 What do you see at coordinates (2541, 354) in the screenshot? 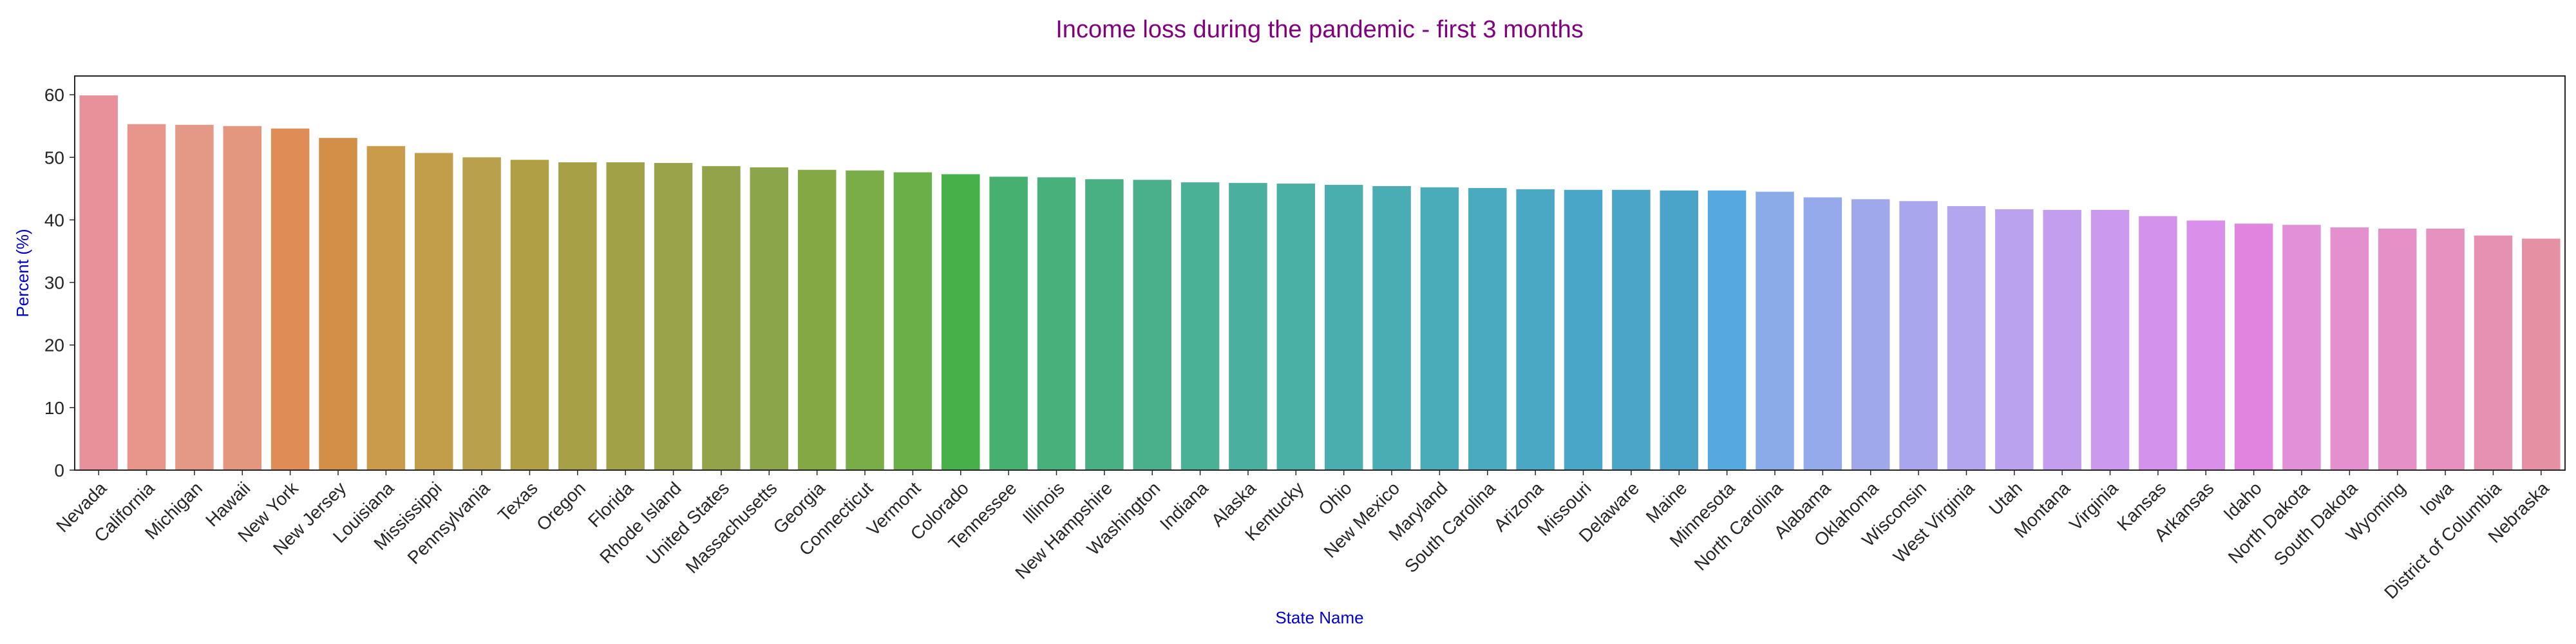
I see `bar-nebraska` at bounding box center [2541, 354].